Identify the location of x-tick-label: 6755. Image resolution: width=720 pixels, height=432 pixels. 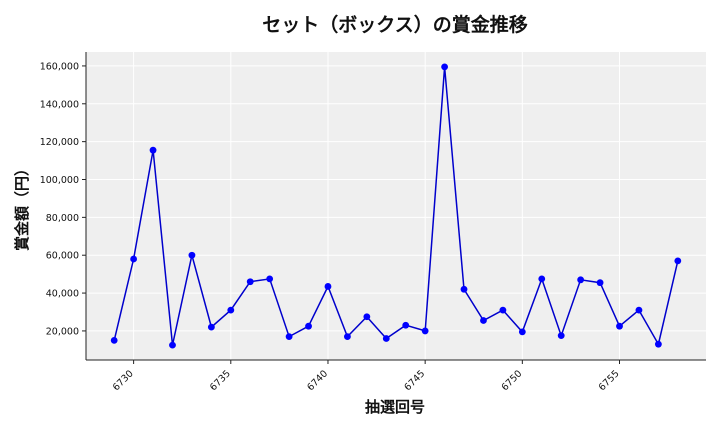
(609, 380).